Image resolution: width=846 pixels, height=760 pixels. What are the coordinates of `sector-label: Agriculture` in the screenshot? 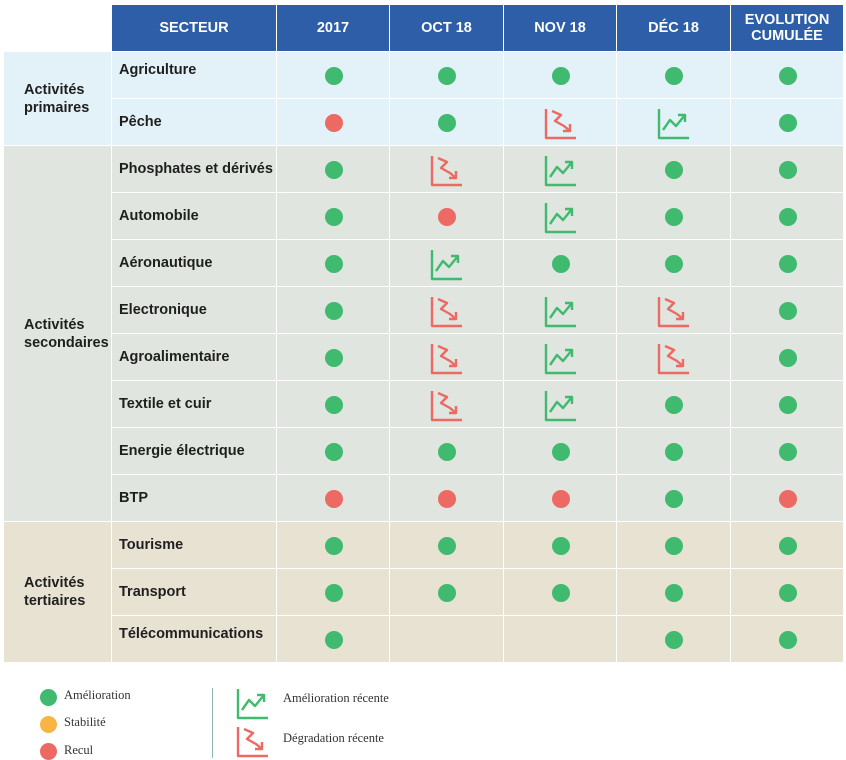 It's located at (194, 75).